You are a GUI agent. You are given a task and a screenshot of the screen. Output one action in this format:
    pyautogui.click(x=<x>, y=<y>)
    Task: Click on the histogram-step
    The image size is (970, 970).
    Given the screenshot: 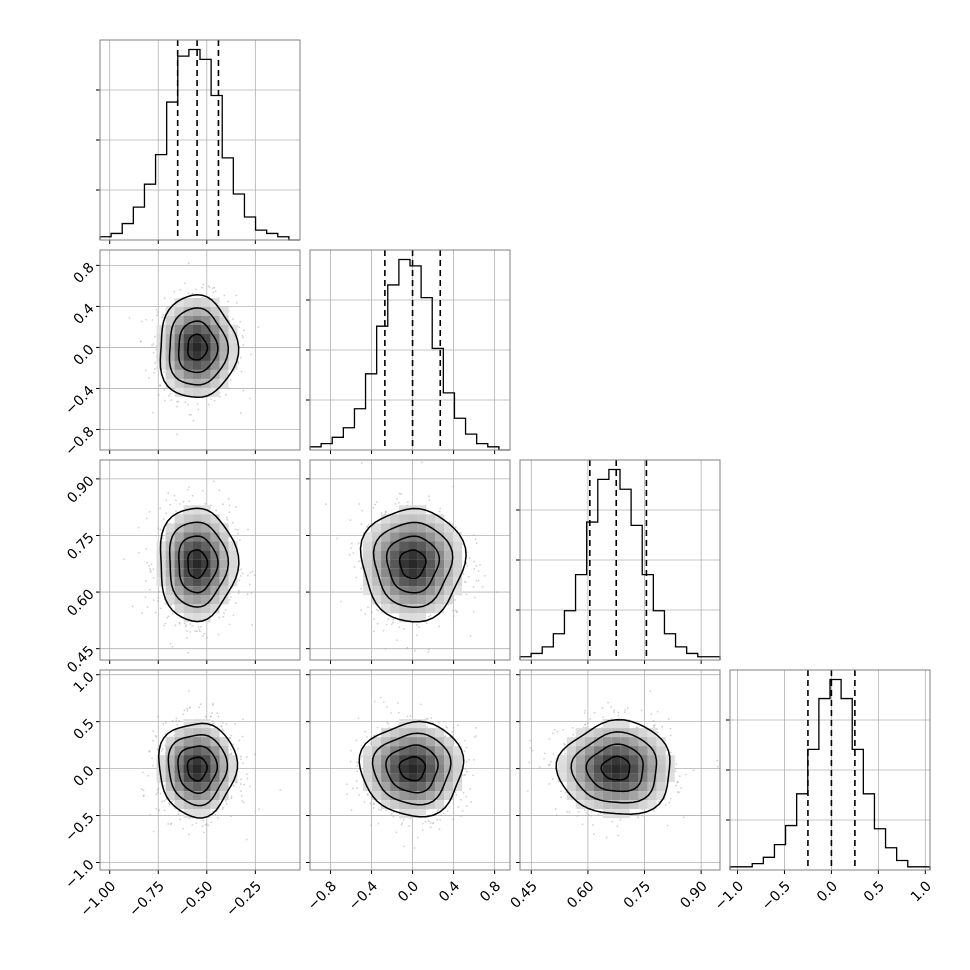 What is the action you would take?
    pyautogui.click(x=409, y=354)
    